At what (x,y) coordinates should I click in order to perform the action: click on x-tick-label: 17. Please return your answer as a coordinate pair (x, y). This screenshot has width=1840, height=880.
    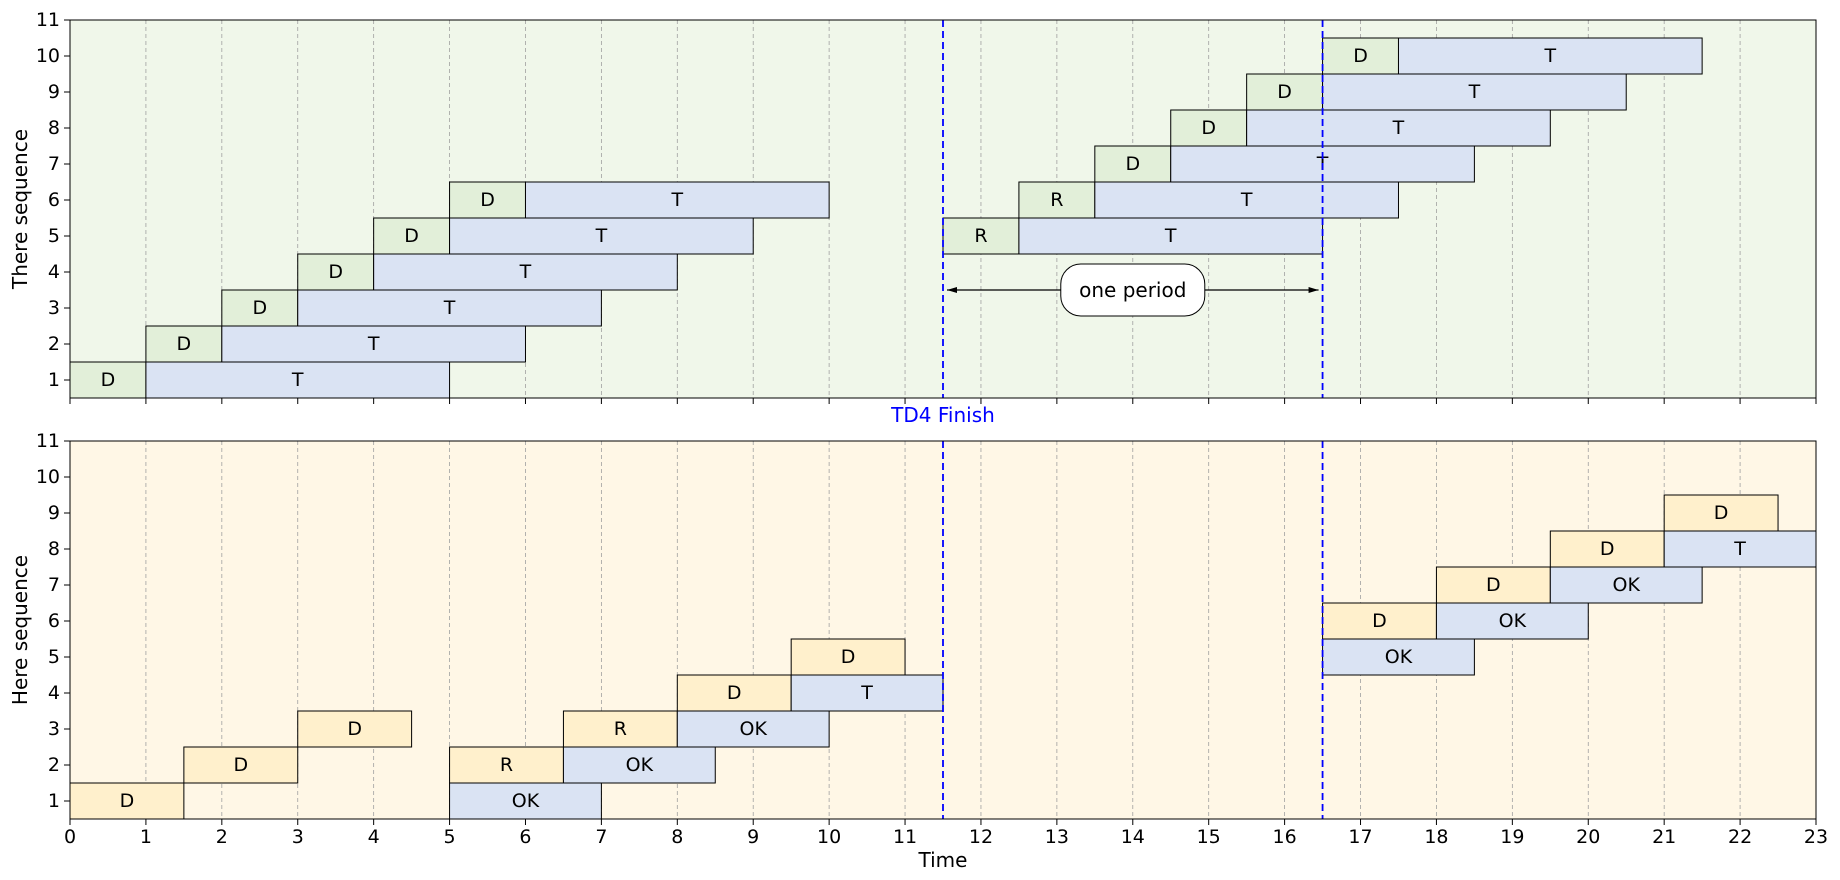
    Looking at the image, I should click on (1360, 837).